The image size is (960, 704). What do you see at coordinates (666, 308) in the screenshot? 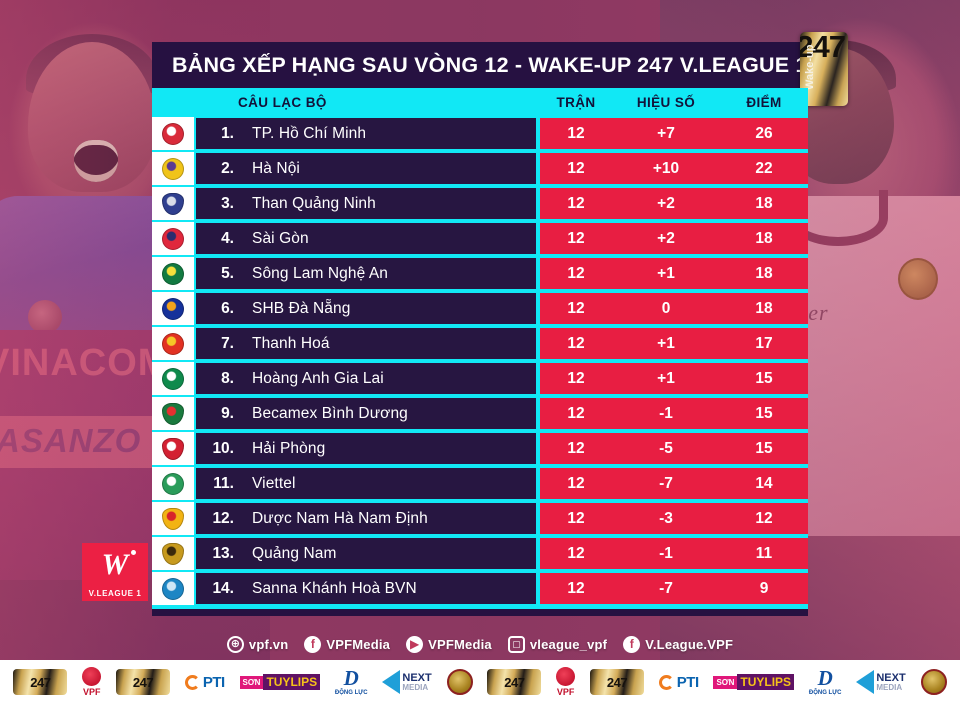
I see `goal-diff-value: 0` at bounding box center [666, 308].